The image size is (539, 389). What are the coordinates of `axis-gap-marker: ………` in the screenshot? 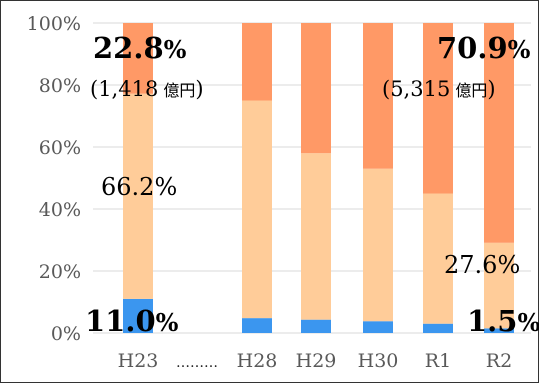 It's located at (197, 363).